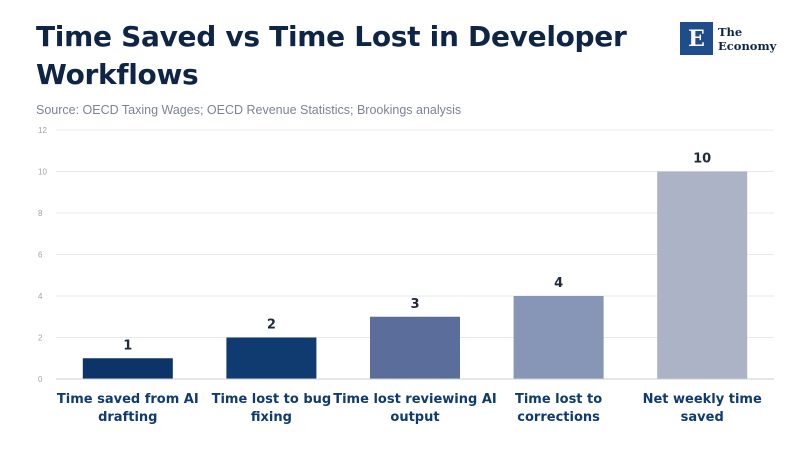 Image resolution: width=800 pixels, height=450 pixels. Describe the element at coordinates (272, 399) in the screenshot. I see `category-label-line: Time lost to bug` at that location.